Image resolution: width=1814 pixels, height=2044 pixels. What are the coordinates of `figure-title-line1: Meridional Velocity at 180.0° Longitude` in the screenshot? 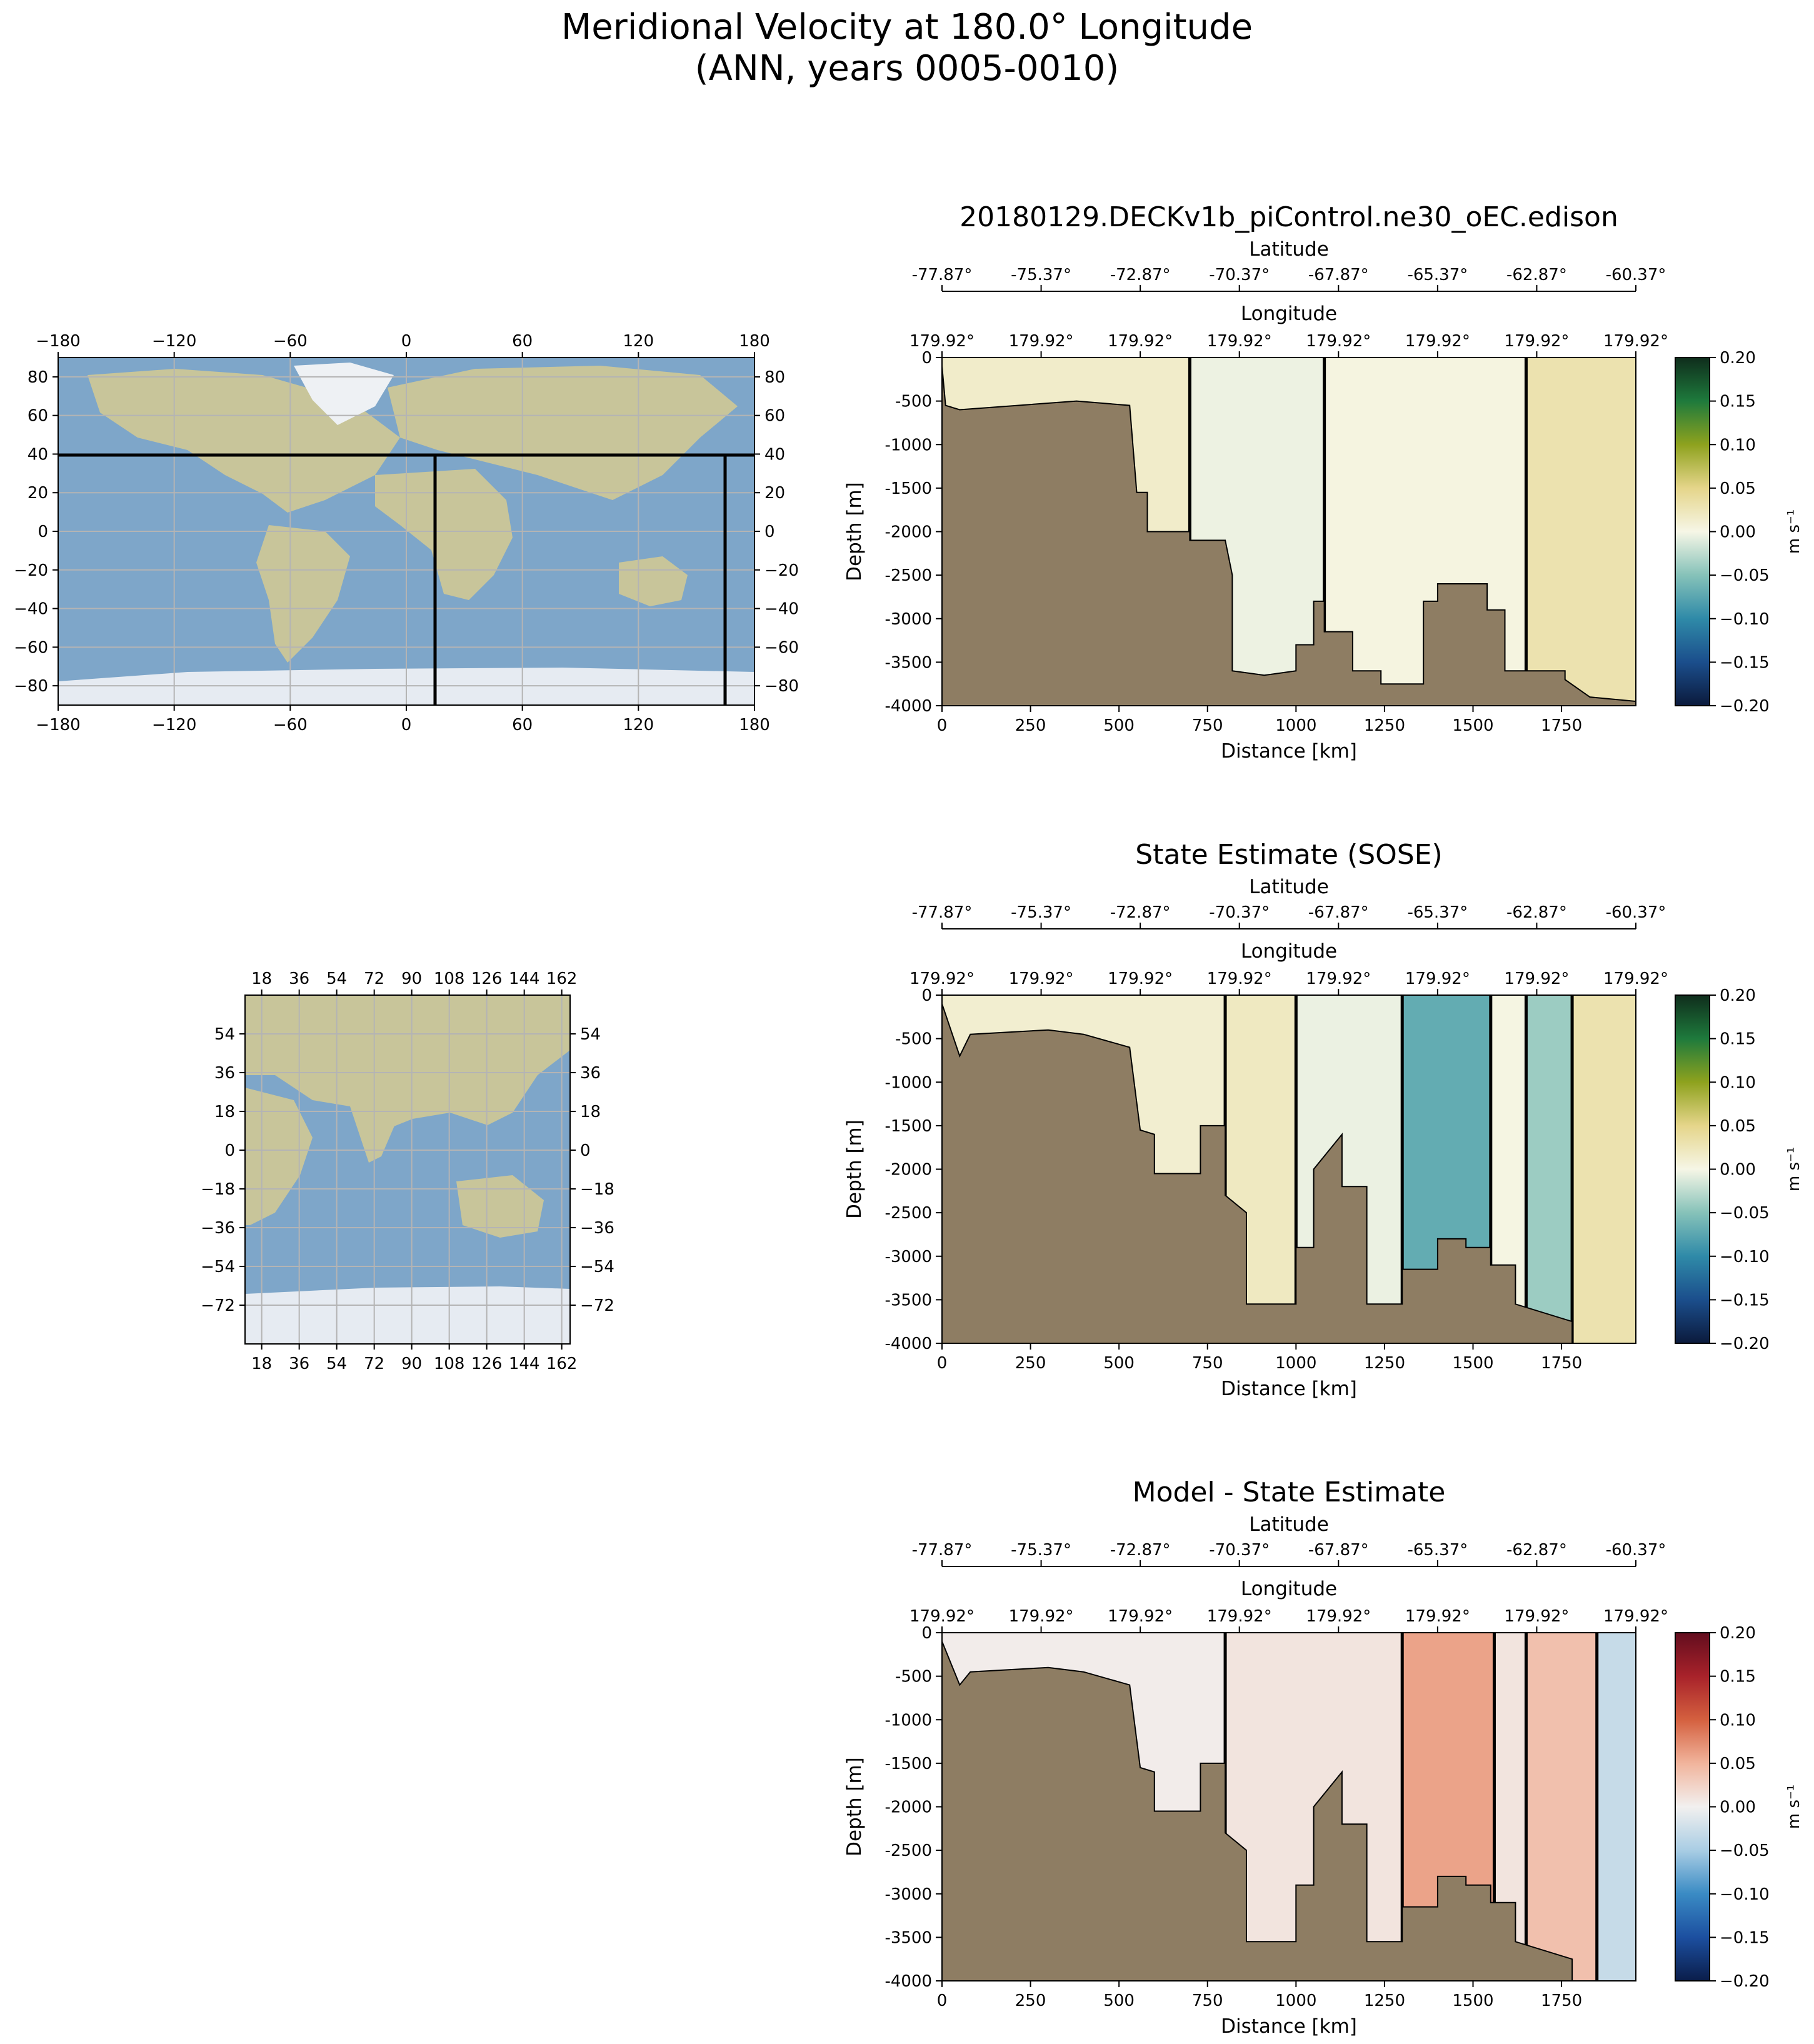 It's located at (907, 27).